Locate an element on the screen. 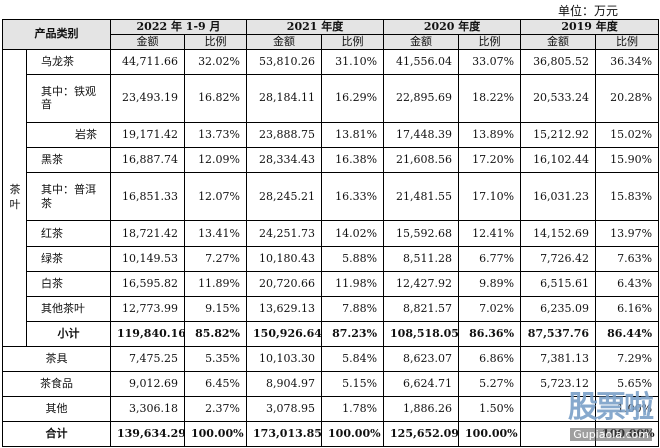 The width and height of the screenshot is (660, 448). amount-cell: 7,475.25 is located at coordinates (147, 358).